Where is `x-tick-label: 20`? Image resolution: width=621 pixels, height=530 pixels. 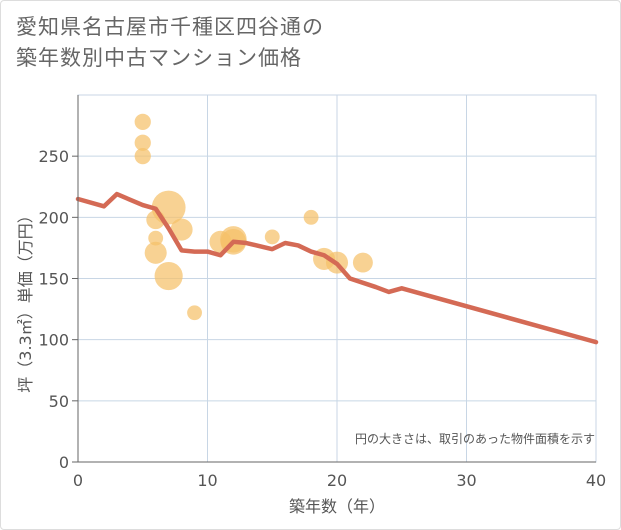
x-tick-label: 20 is located at coordinates (337, 480).